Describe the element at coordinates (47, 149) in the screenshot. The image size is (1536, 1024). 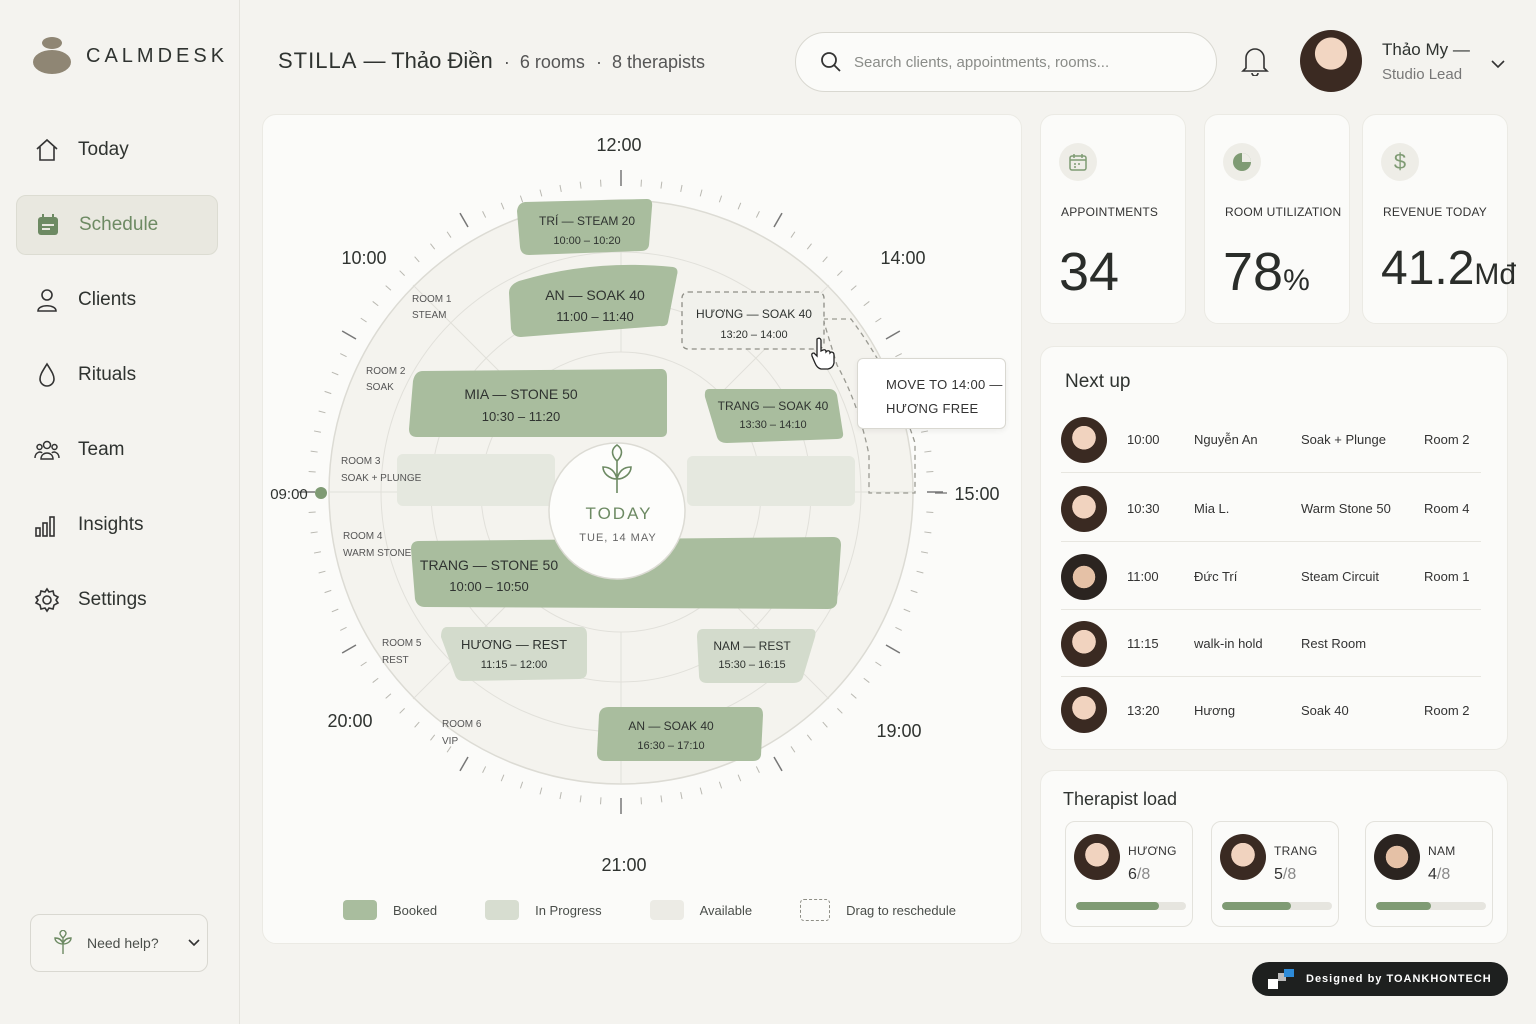
I see `home-icon` at that location.